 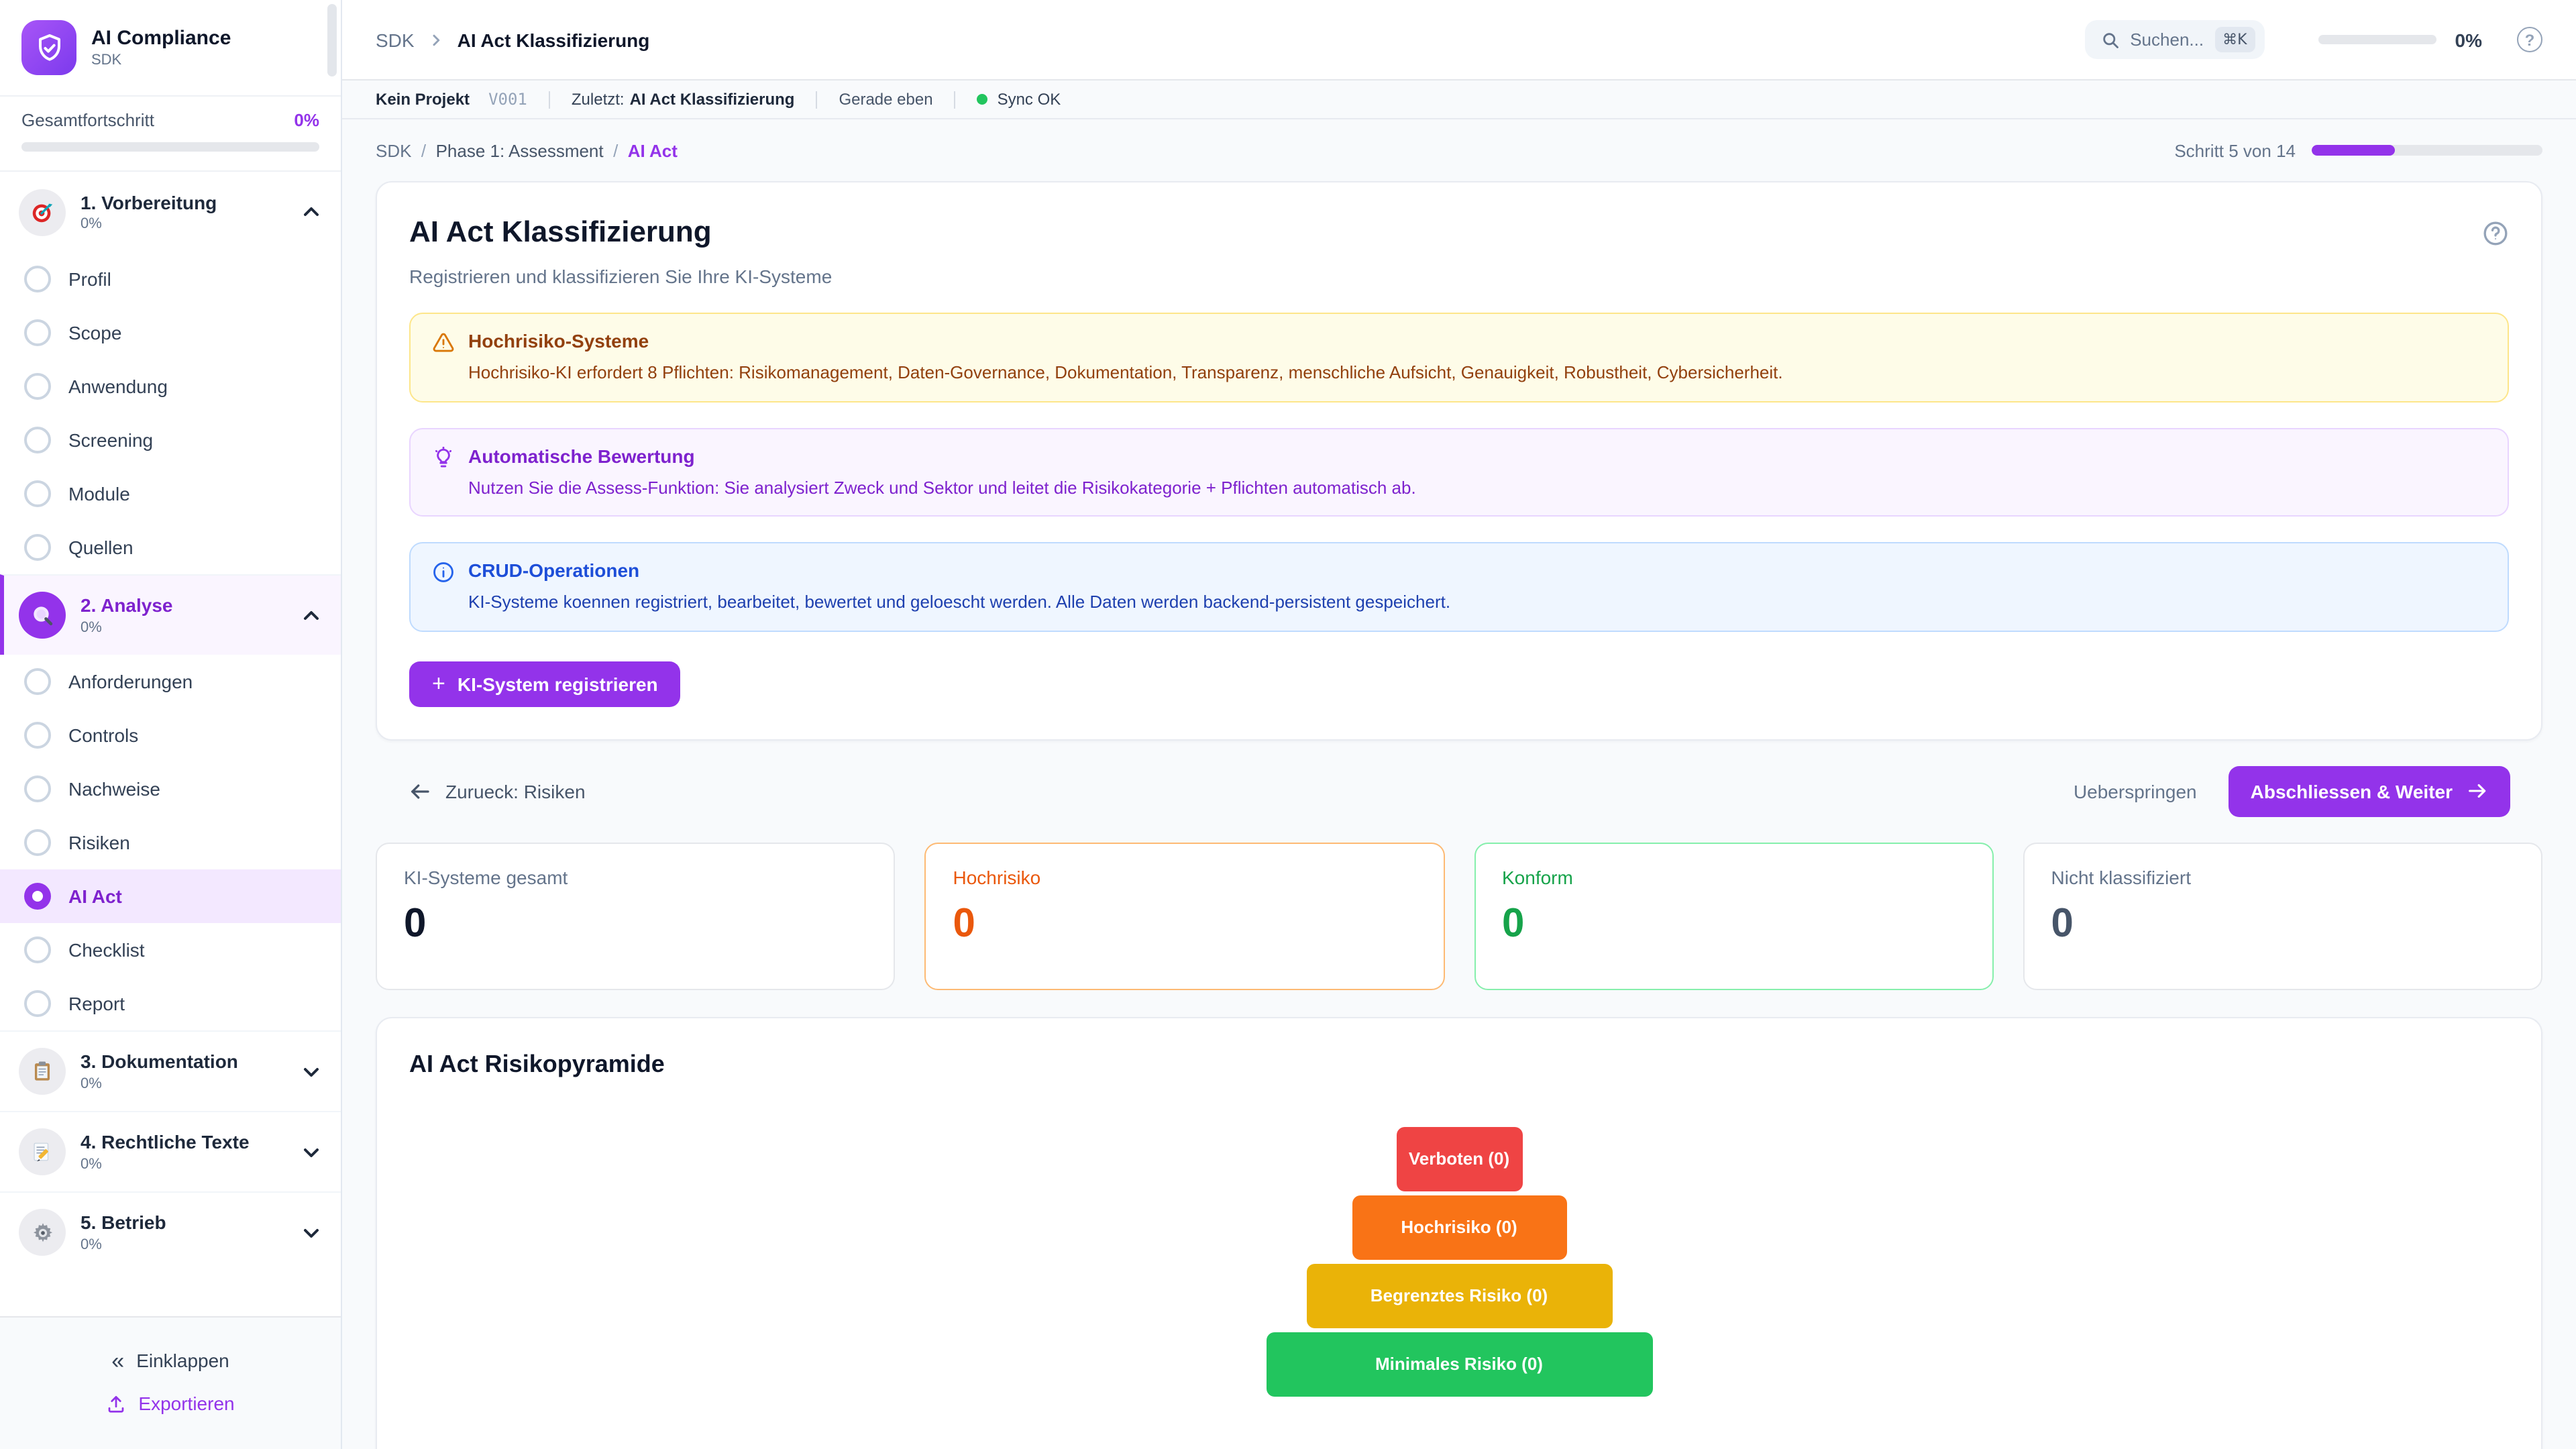 What do you see at coordinates (1537, 877) in the screenshot?
I see `stat-label: Konform` at bounding box center [1537, 877].